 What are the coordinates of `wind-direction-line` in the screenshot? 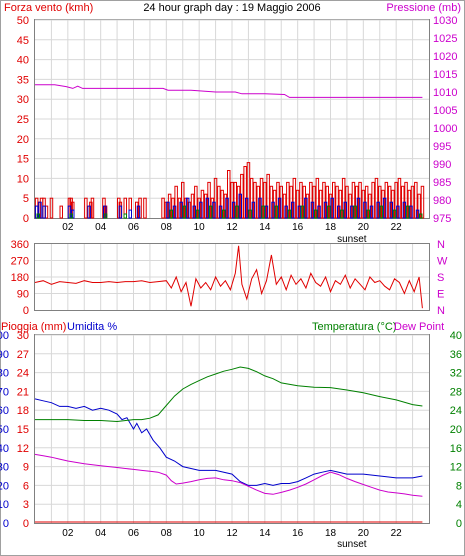 It's located at (228, 277).